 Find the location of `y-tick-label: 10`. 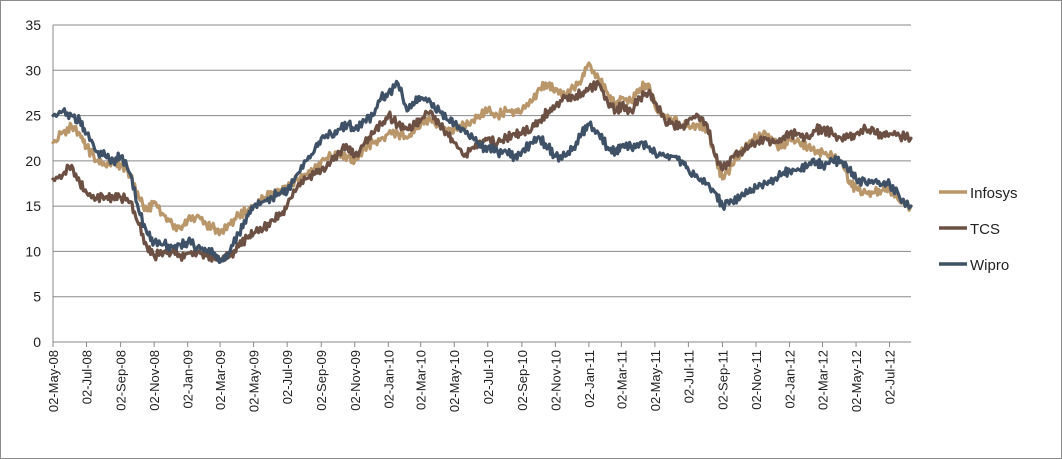

y-tick-label: 10 is located at coordinates (33, 251).